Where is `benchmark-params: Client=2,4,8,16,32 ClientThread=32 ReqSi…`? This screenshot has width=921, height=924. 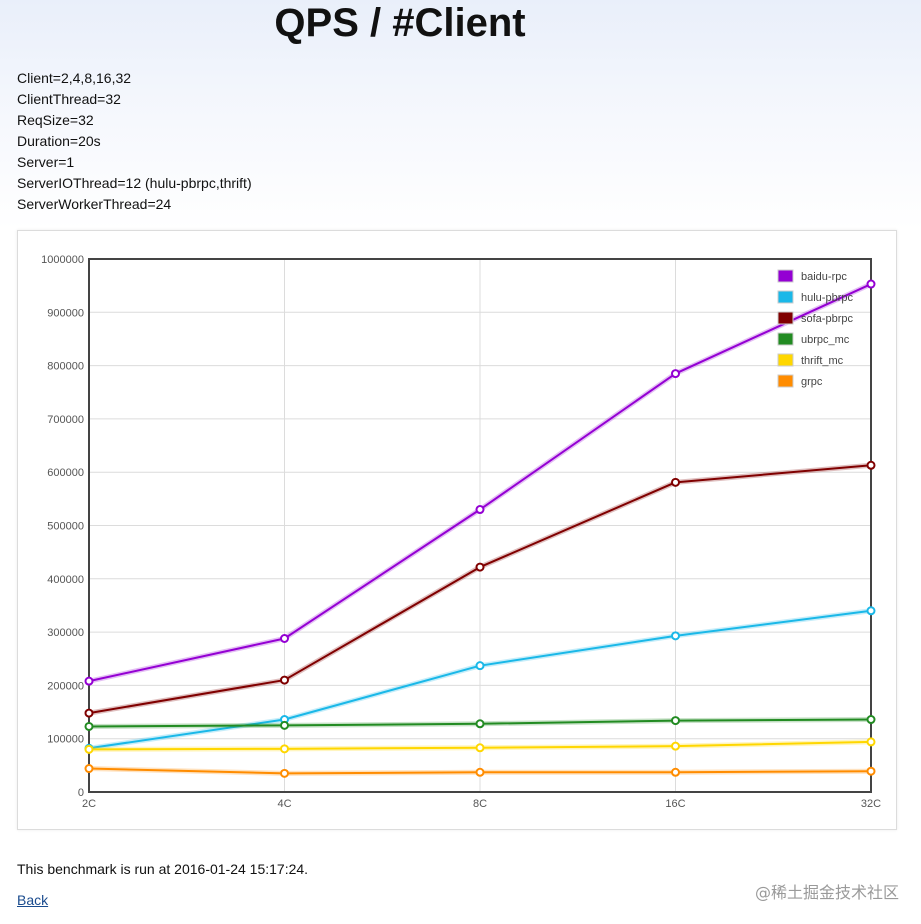
benchmark-params: Client=2,4,8,16,32 ClientThread=32 ReqSi… is located at coordinates (134, 141).